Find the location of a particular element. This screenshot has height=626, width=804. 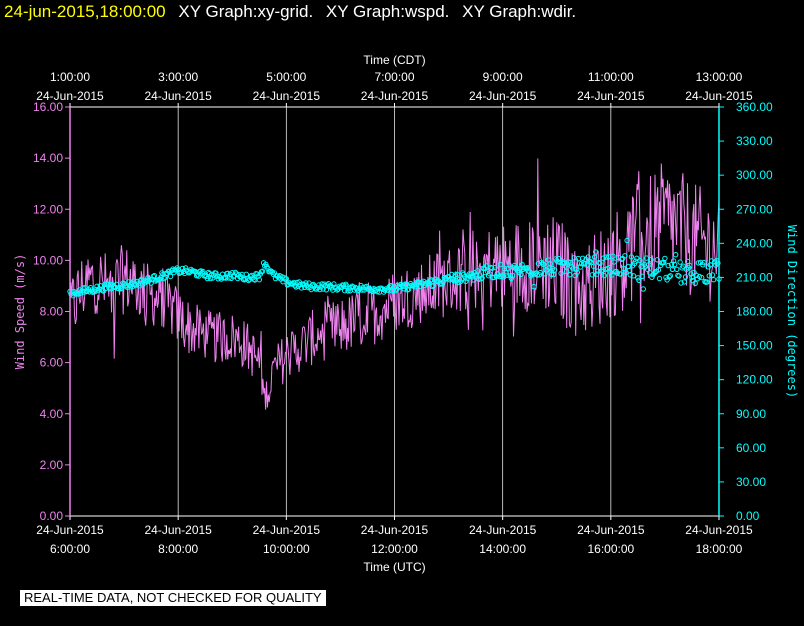

left-tick-label-8: 16.00 is located at coordinates (48, 107).